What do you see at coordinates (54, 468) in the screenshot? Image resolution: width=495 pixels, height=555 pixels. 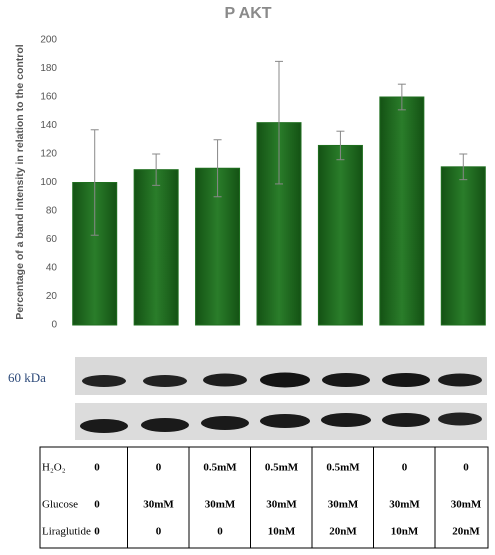 I see `row-label: H₂O₂` at bounding box center [54, 468].